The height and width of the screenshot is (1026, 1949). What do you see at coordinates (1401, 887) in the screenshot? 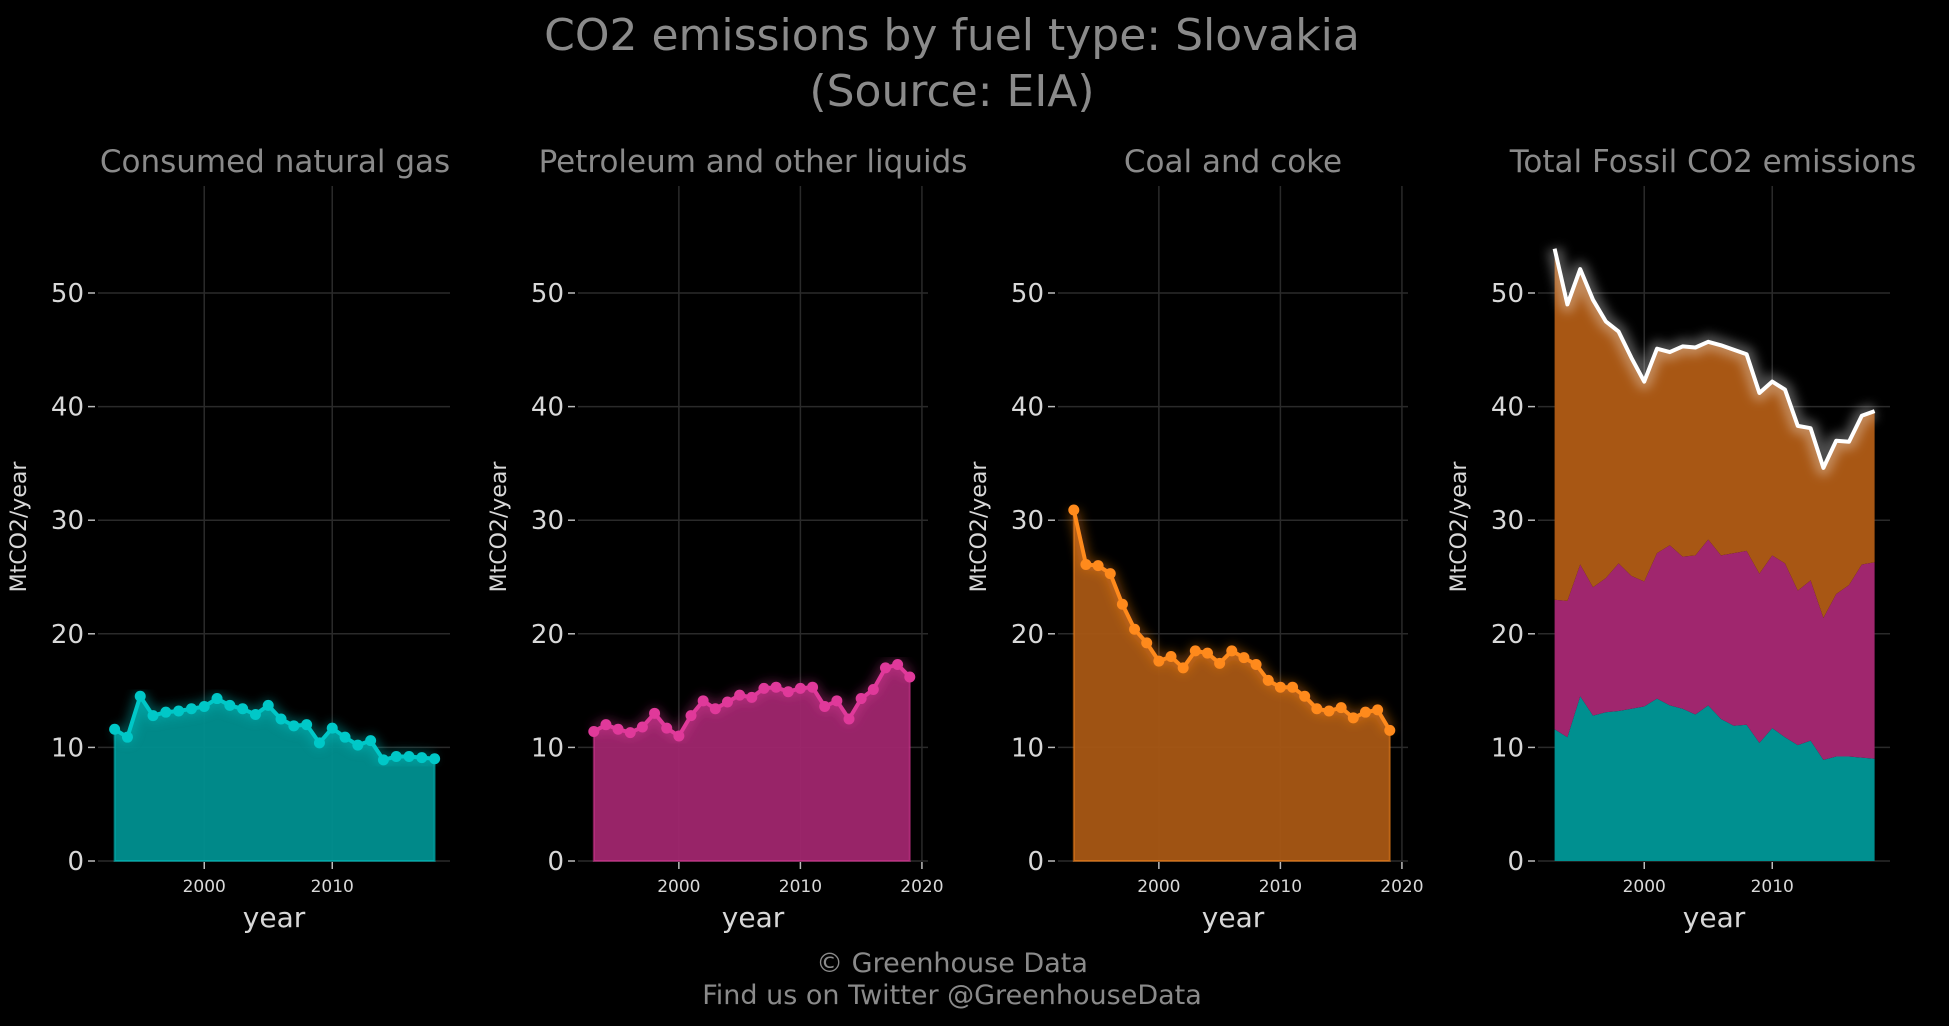
I see `x-tick-label: 2020` at bounding box center [1401, 887].